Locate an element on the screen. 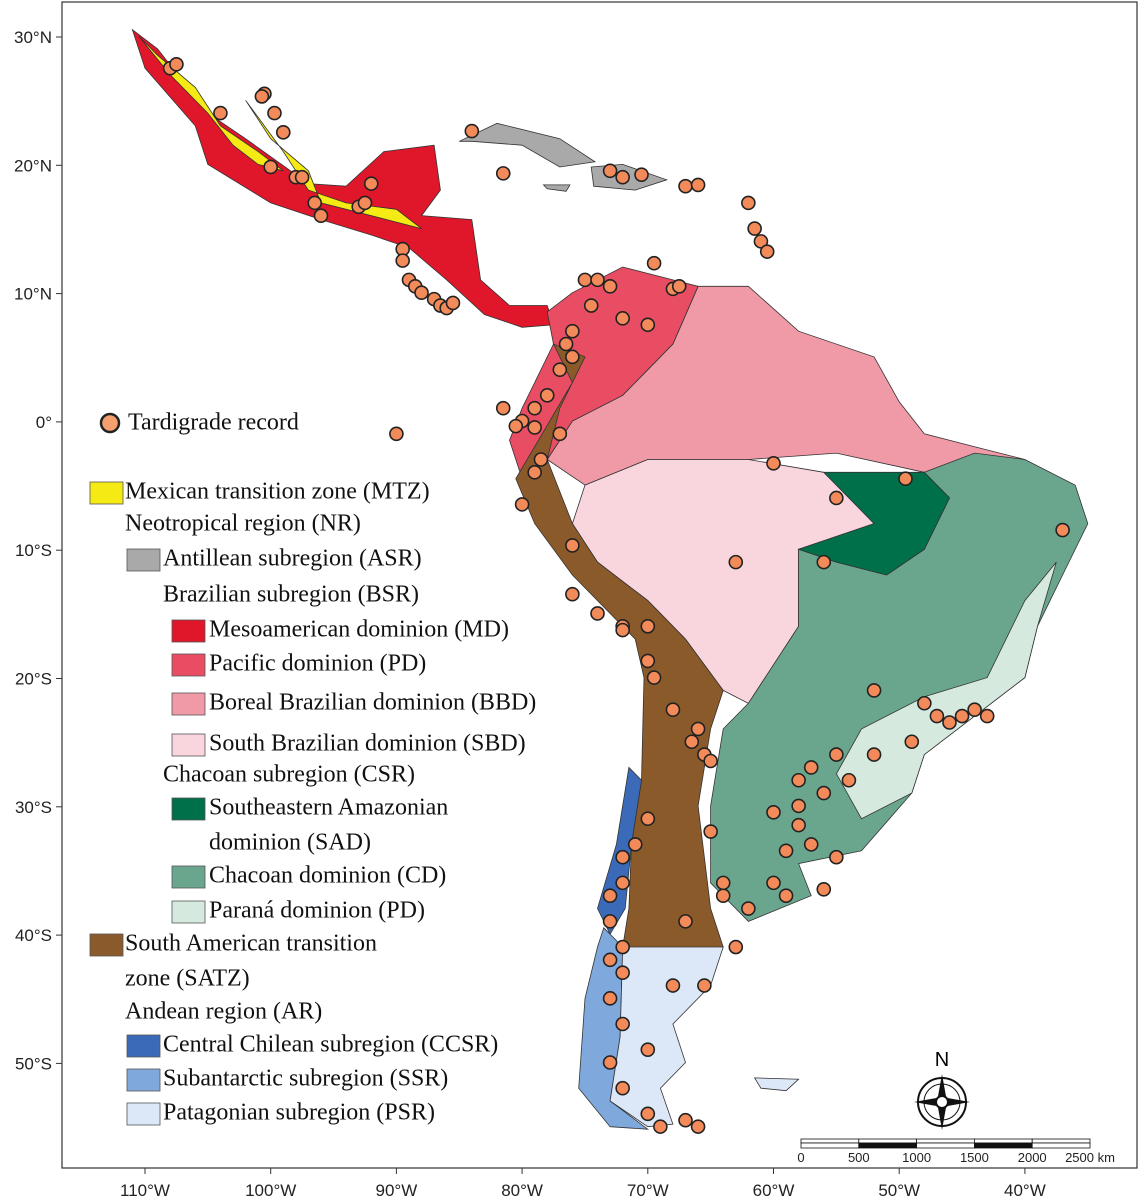  legend-label: Brazilian subregion (BSR) is located at coordinates (291, 595).